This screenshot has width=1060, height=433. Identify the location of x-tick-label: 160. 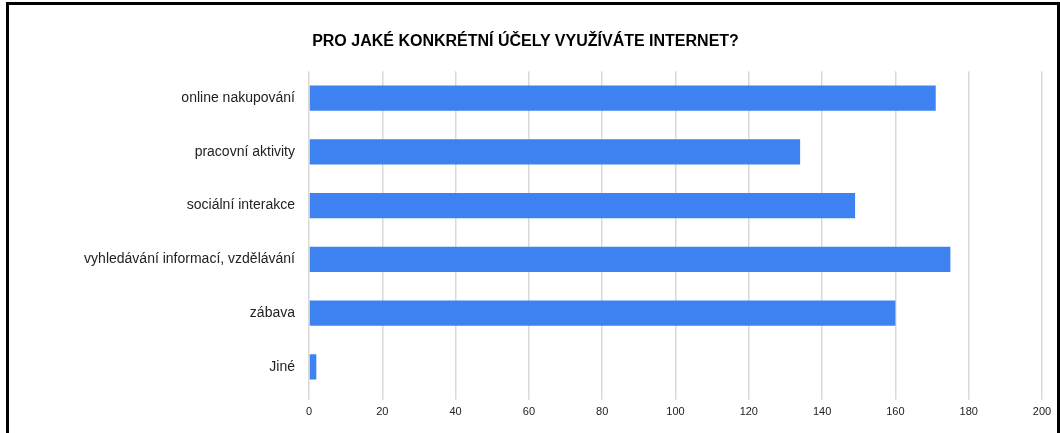
(895, 411).